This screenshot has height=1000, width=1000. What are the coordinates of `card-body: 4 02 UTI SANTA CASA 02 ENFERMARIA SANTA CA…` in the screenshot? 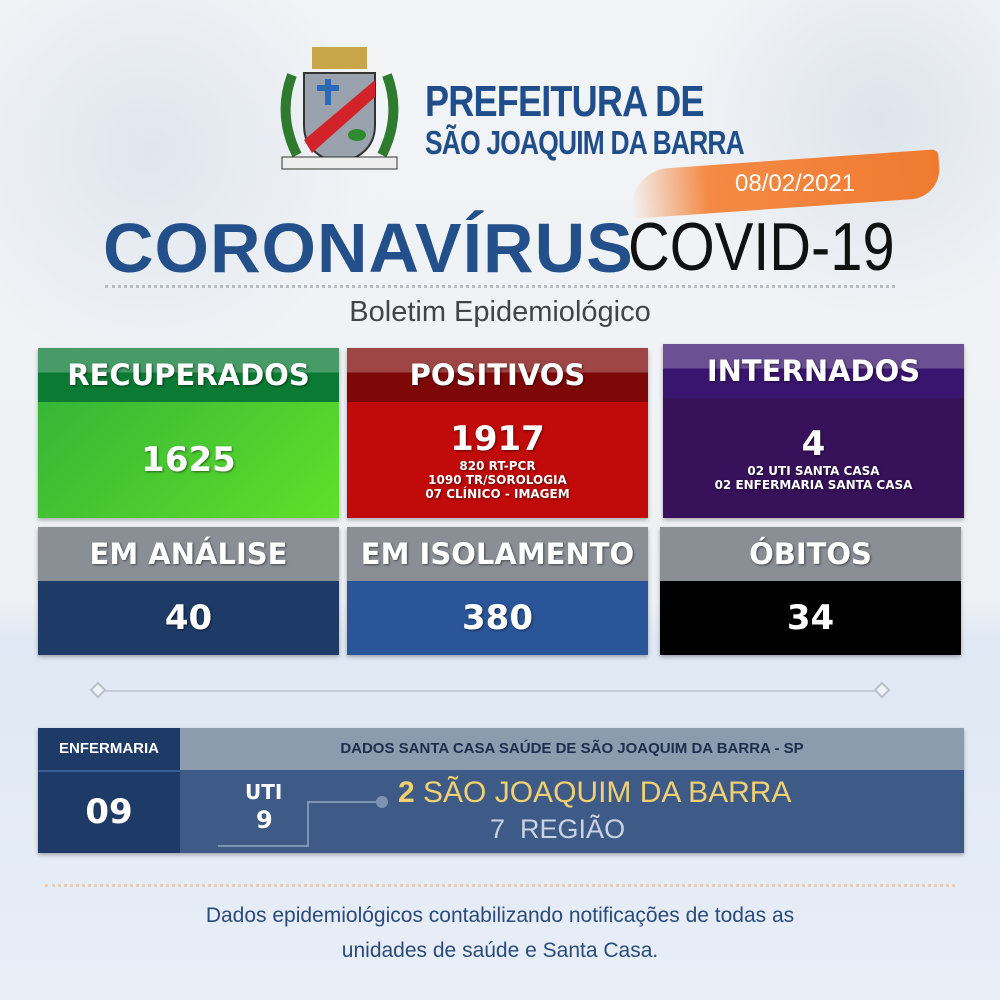 It's located at (813, 458).